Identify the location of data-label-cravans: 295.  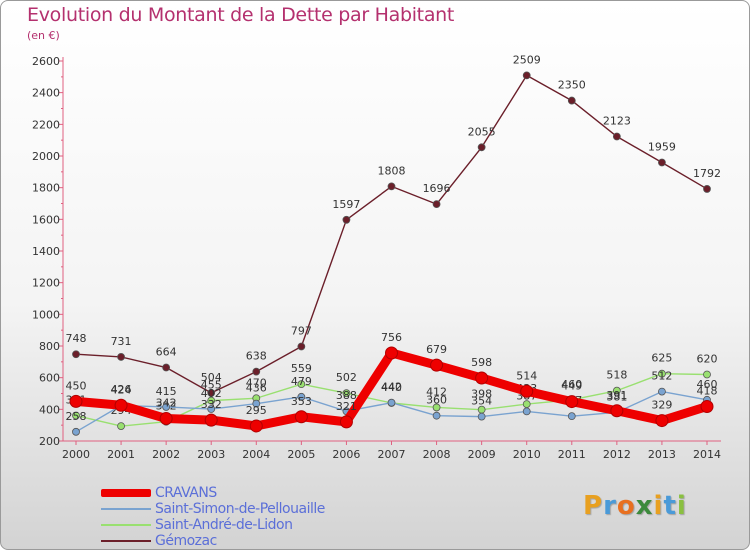
(256, 410).